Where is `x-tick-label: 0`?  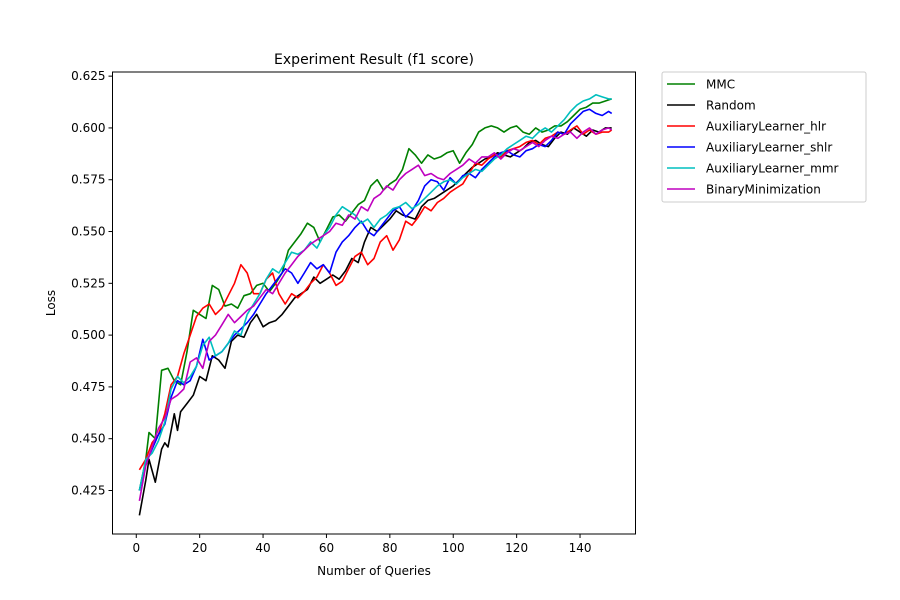 x-tick-label: 0 is located at coordinates (136, 548).